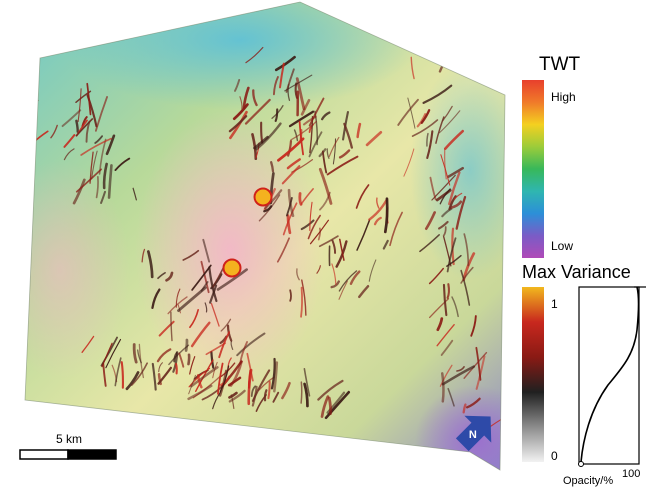  I want to click on variance-min-label: 0, so click(554, 456).